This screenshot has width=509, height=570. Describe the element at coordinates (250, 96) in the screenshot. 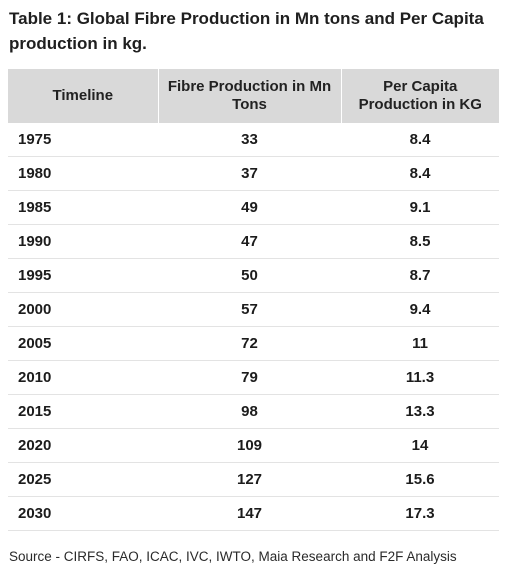

I see `header-fibre-production: Fibre Production in Mn Tons` at that location.